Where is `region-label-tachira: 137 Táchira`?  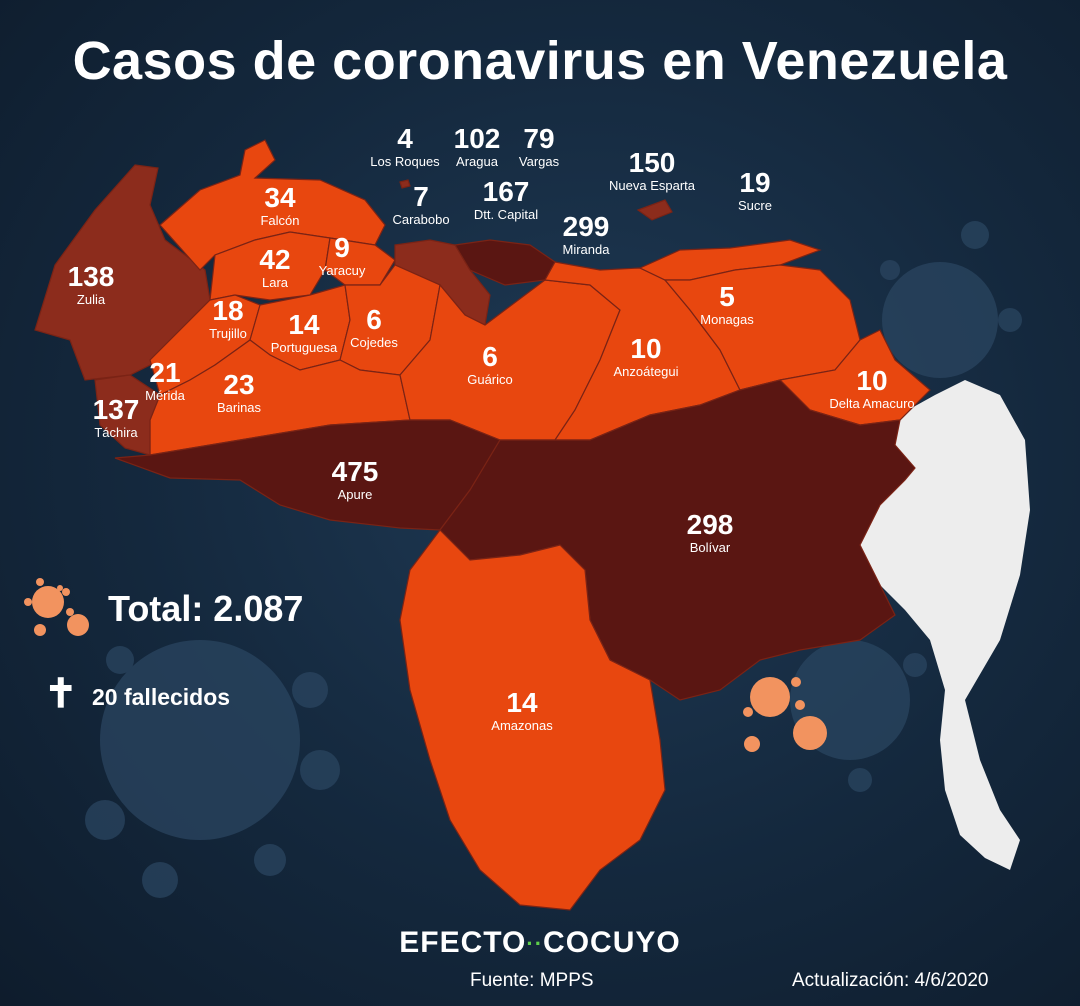
region-label-tachira: 137 Táchira is located at coordinates (116, 417).